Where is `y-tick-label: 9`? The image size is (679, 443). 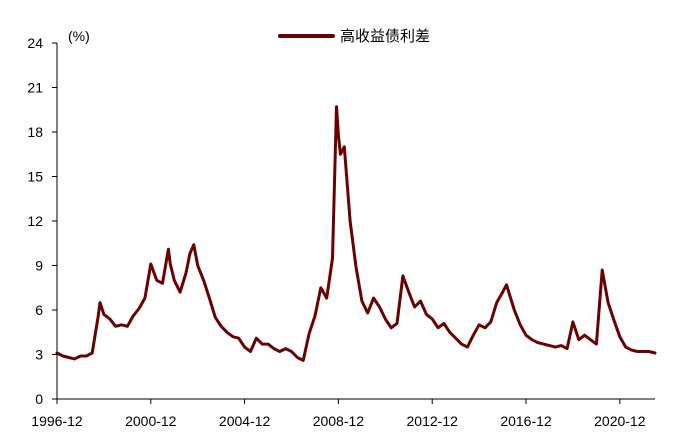 y-tick-label: 9 is located at coordinates (39, 266).